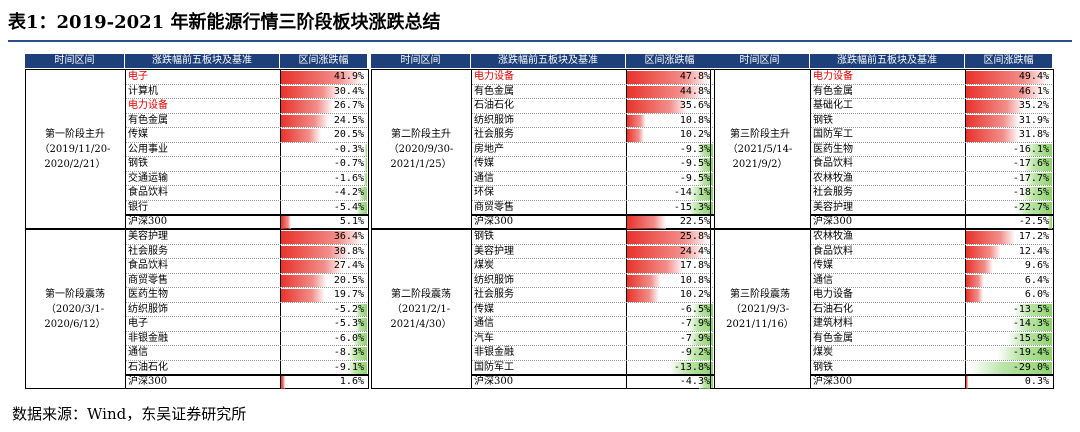 The image size is (1080, 432). What do you see at coordinates (1033, 76) in the screenshot?
I see `change-value: 49.4%` at bounding box center [1033, 76].